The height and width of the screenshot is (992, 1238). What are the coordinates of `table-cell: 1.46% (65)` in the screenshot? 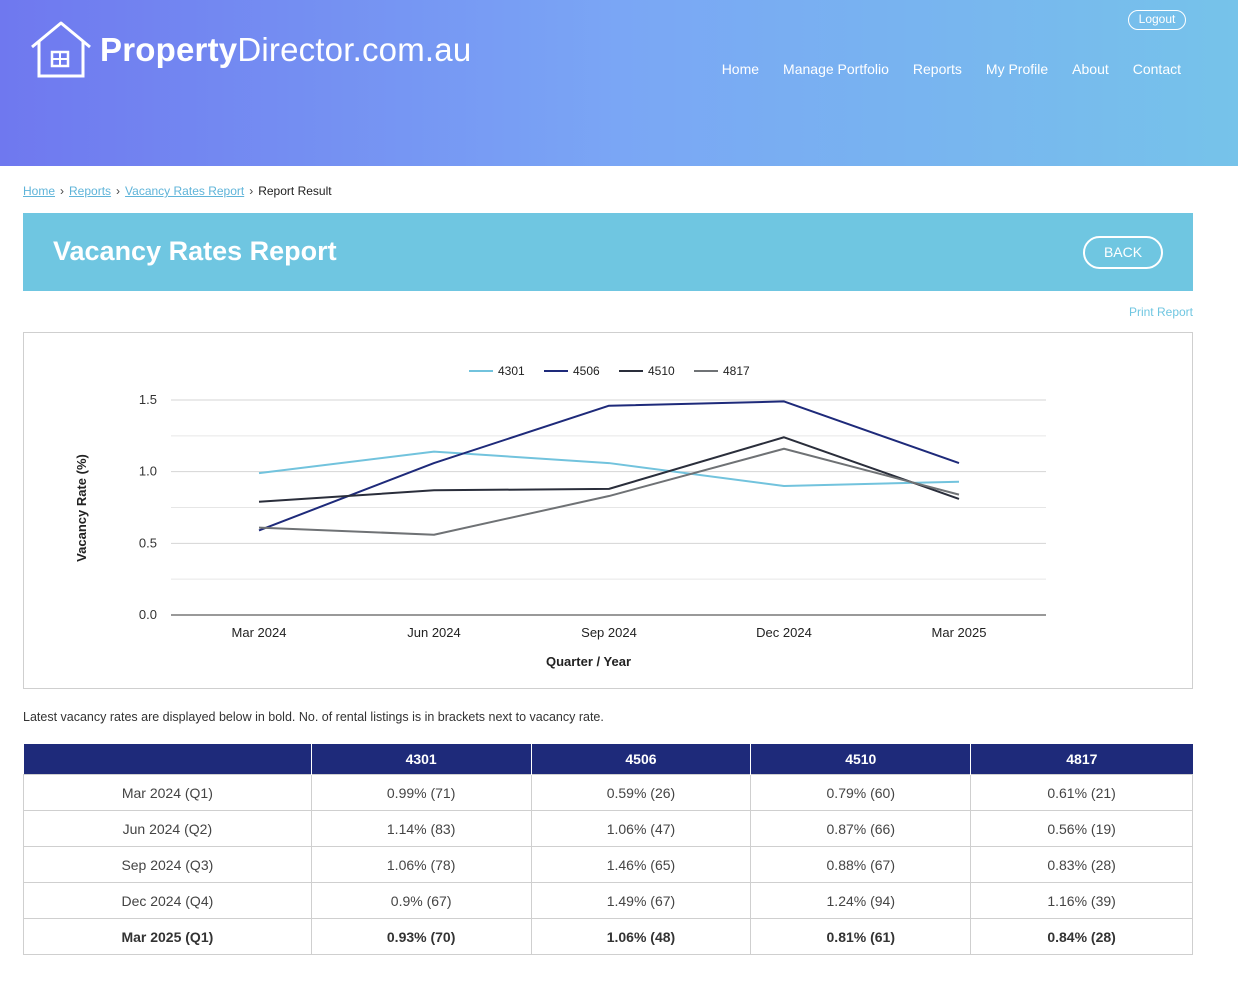 It's located at (641, 864).